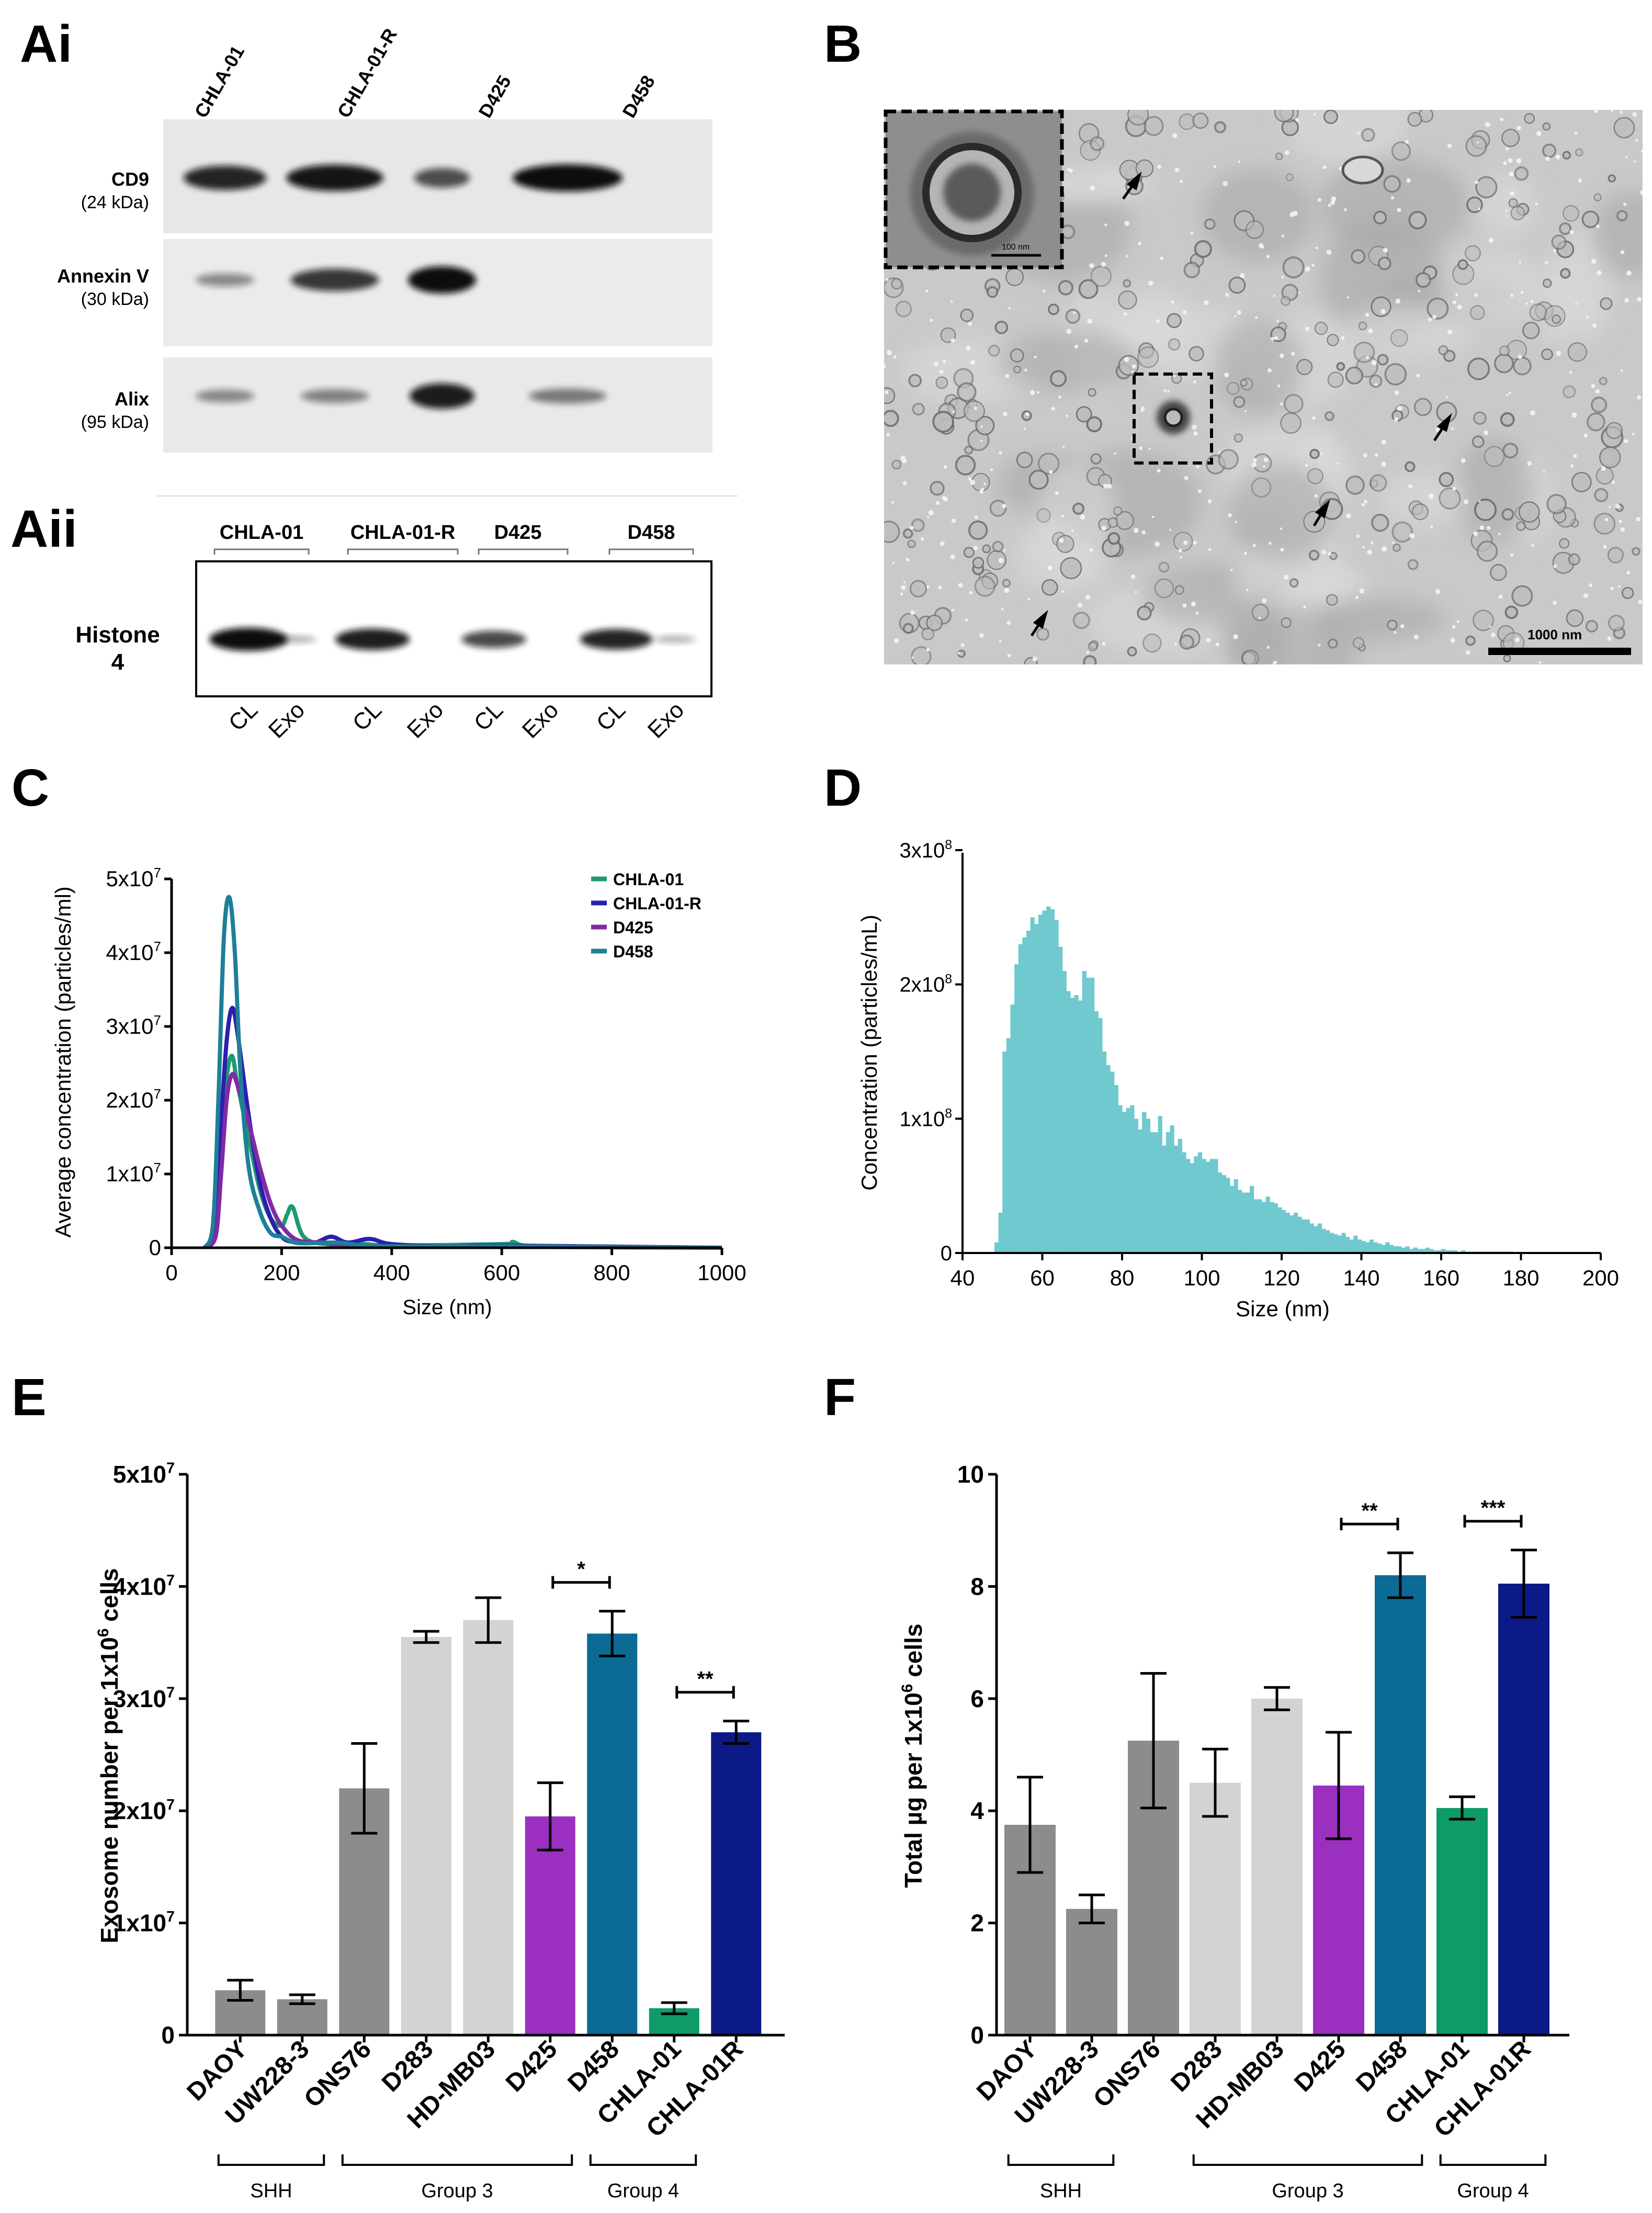 This screenshot has height=2213, width=1652. I want to click on blot-aii-row-label: 4, so click(118, 662).